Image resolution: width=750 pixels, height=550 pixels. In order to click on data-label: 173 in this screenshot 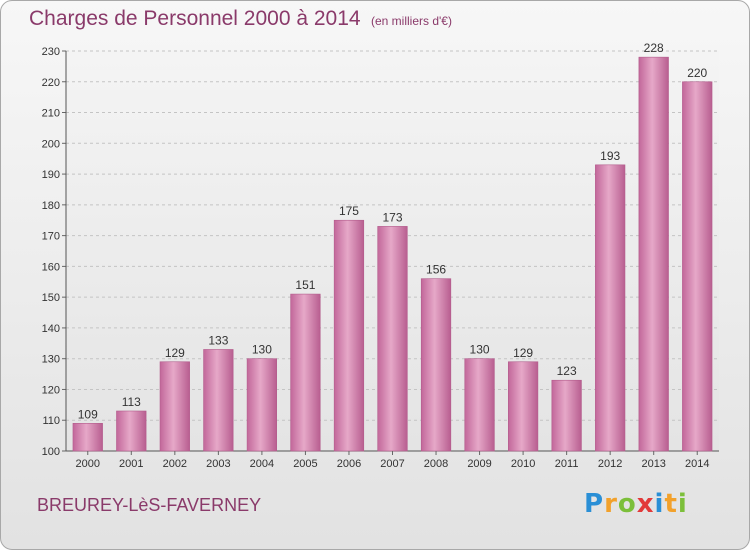, I will do `click(392, 217)`.